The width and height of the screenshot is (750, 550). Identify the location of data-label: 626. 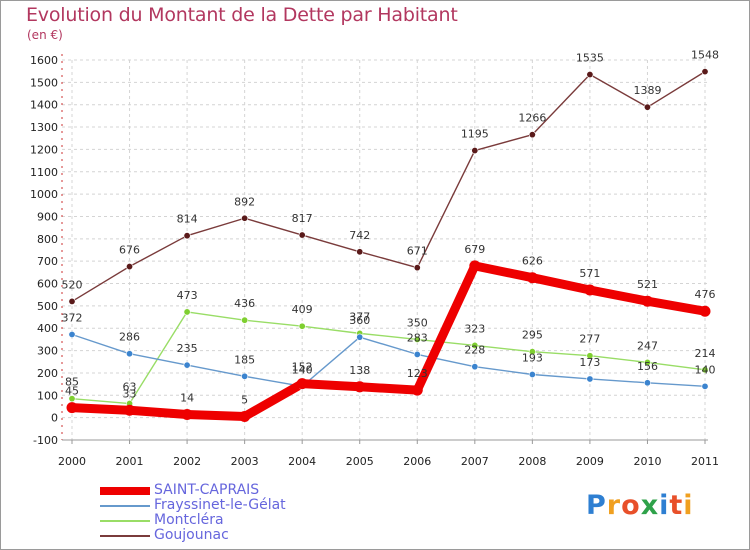
(532, 261).